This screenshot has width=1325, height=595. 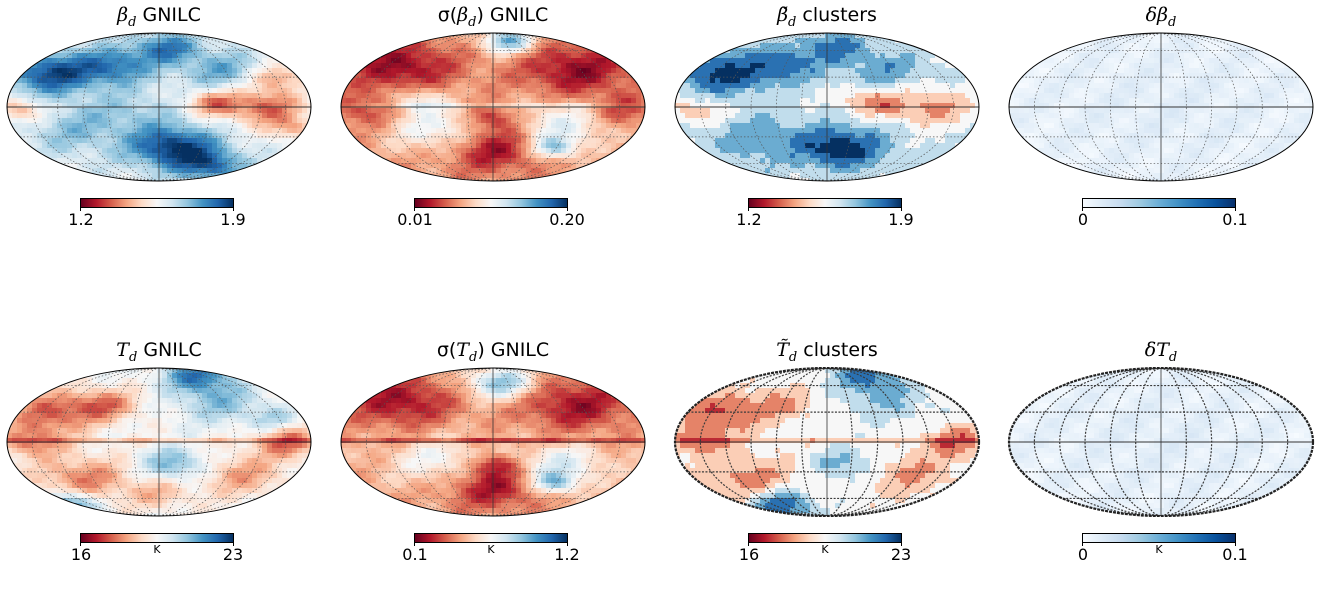 I want to click on panel-beta-clusters: β̃d clusters 1.2 1.9, so click(x=837, y=130).